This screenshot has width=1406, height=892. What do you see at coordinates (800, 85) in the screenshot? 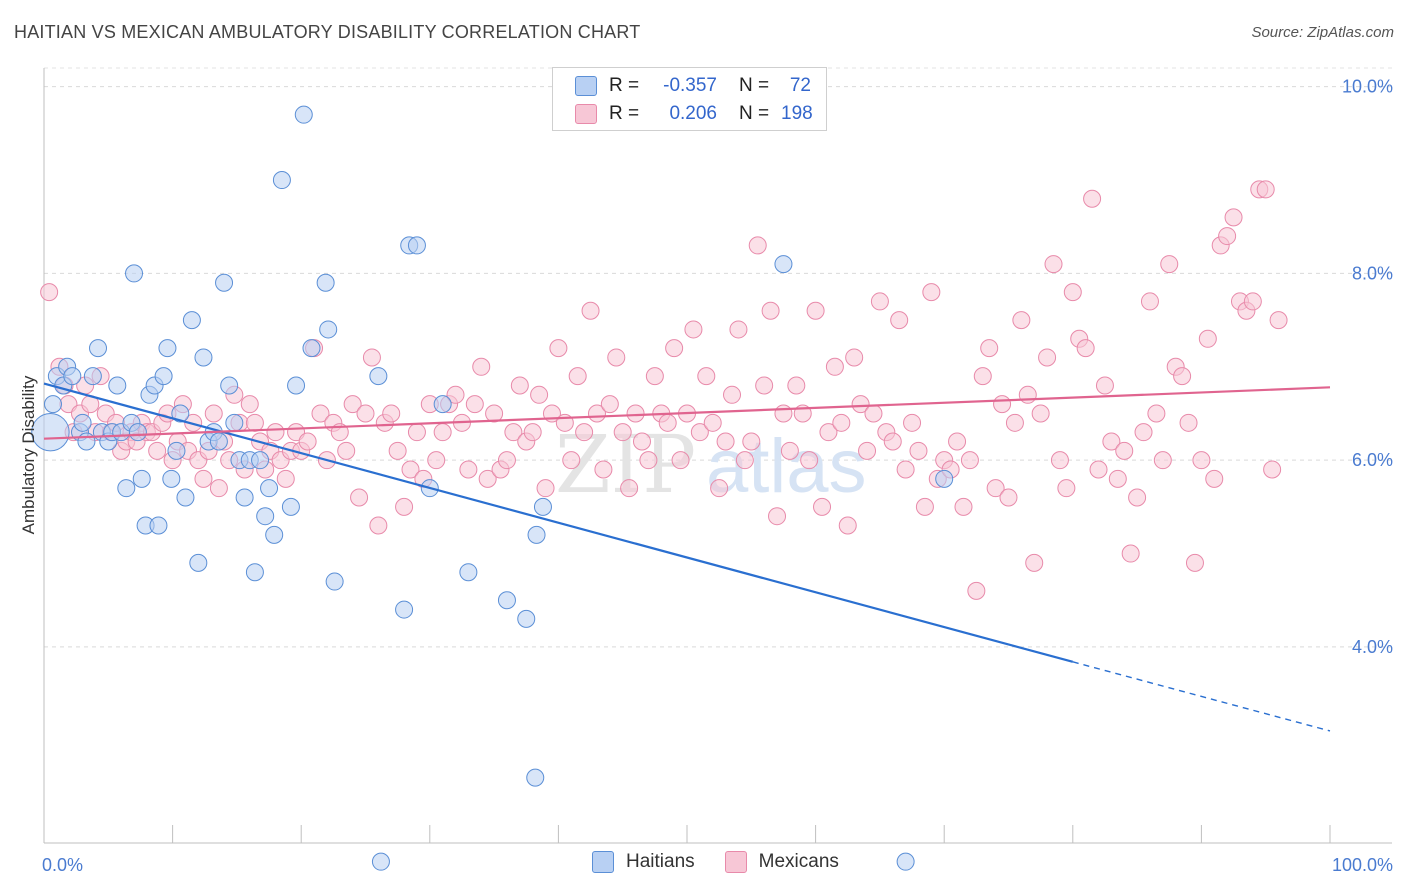
I see `n-value: 72` at bounding box center [800, 85].